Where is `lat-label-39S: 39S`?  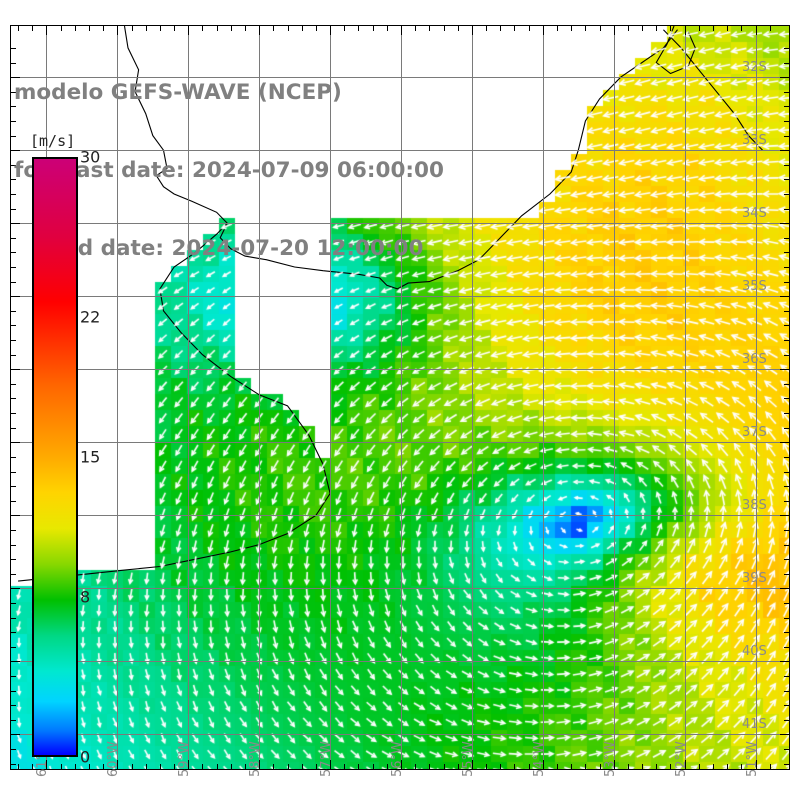 lat-label-39S: 39S is located at coordinates (754, 579).